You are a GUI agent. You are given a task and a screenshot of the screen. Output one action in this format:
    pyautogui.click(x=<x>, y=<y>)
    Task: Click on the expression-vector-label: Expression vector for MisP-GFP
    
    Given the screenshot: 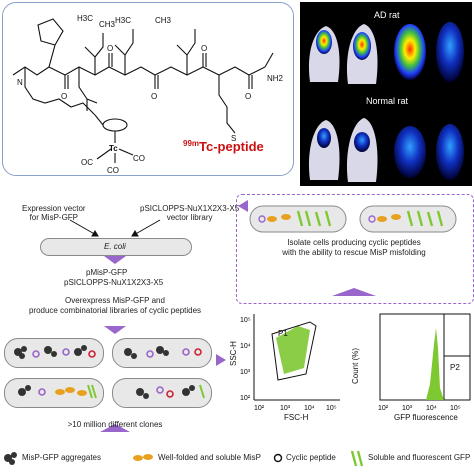 What is the action you would take?
    pyautogui.click(x=54, y=213)
    